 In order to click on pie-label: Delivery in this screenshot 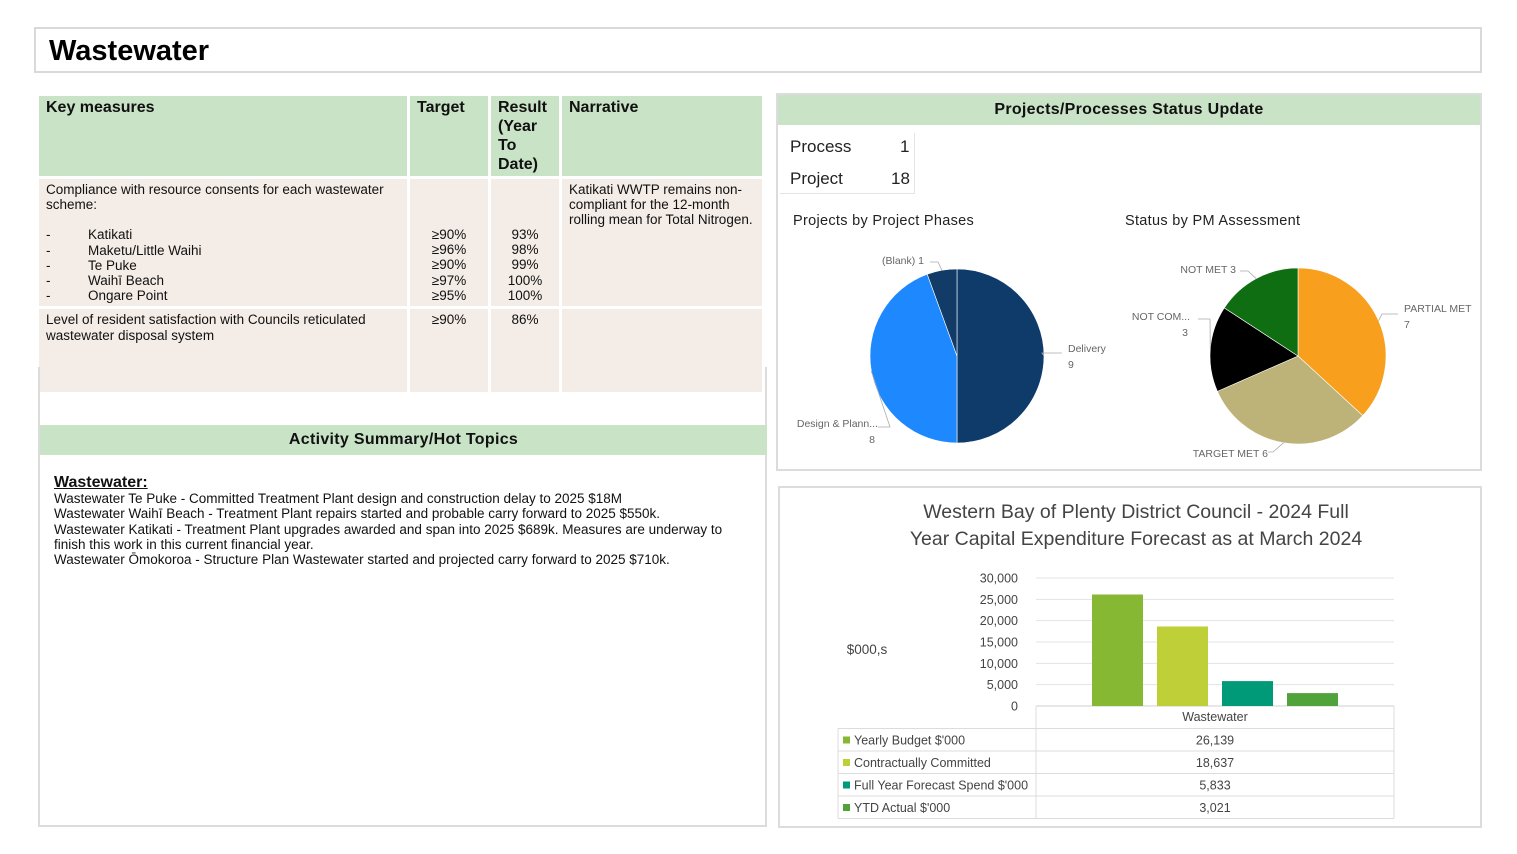, I will do `click(1087, 349)`.